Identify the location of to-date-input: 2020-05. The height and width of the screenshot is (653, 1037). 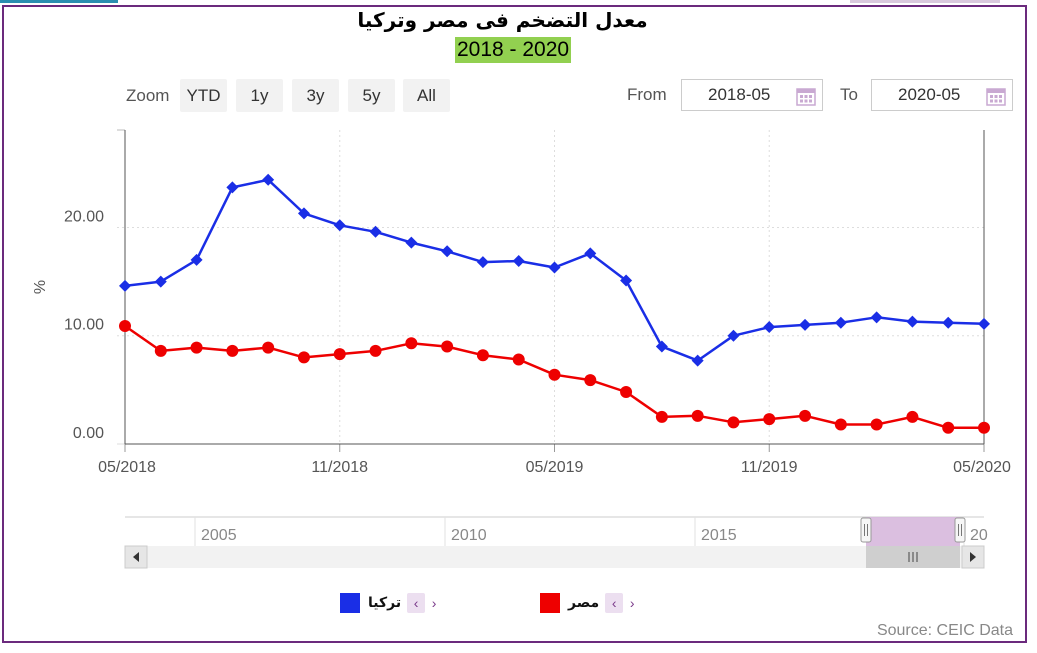
(942, 95).